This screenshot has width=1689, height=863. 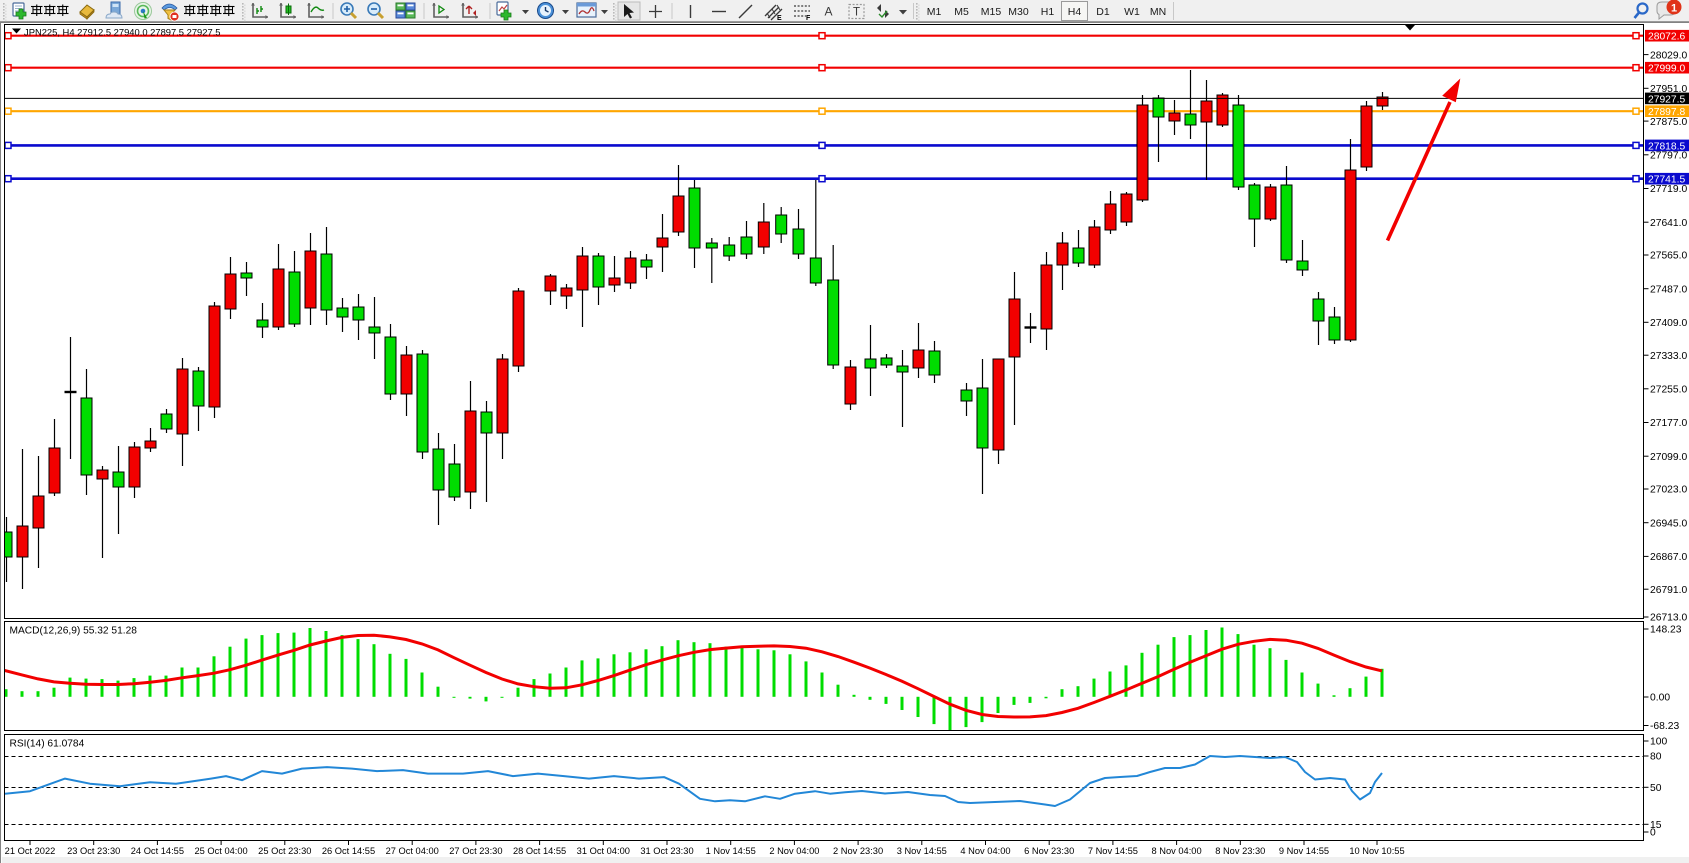 What do you see at coordinates (731, 851) in the screenshot?
I see `svg-text: 1 Nov 14:55` at bounding box center [731, 851].